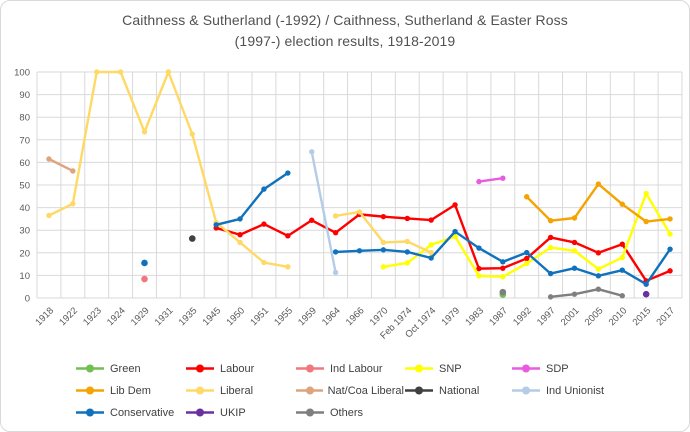 This screenshot has height=432, width=690. I want to click on data-point-nat-coa-liberal, so click(49, 159).